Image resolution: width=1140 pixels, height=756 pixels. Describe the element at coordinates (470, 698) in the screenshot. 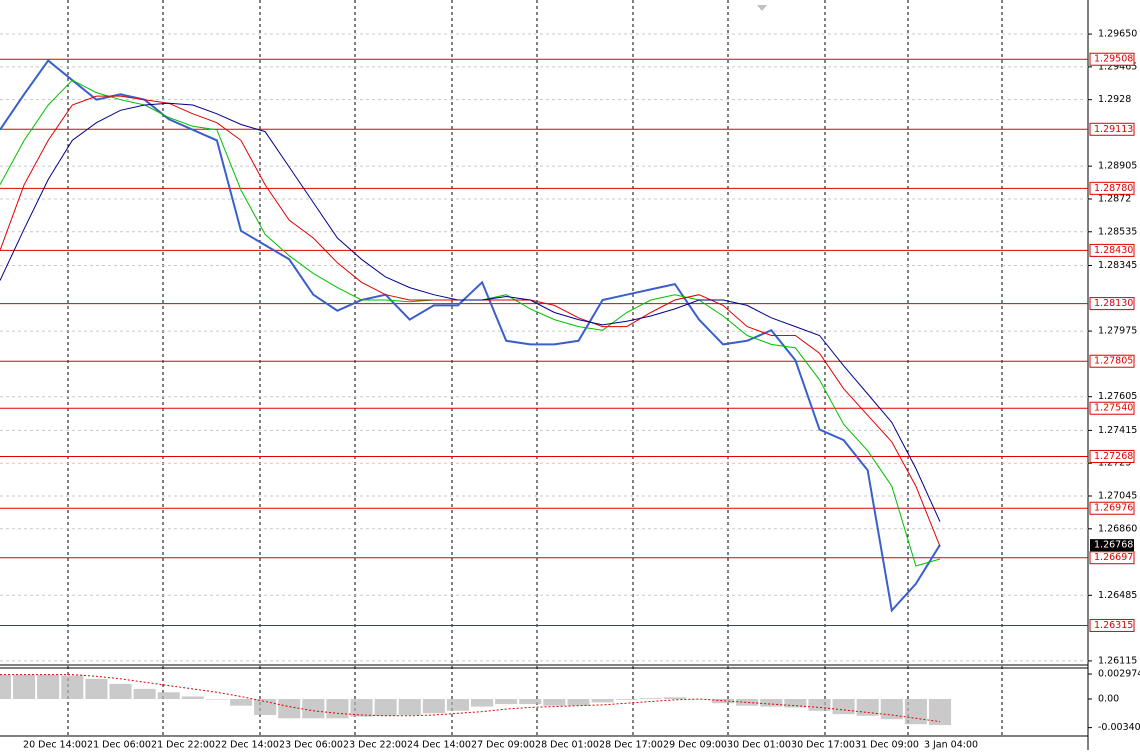

I see `signal-line` at that location.